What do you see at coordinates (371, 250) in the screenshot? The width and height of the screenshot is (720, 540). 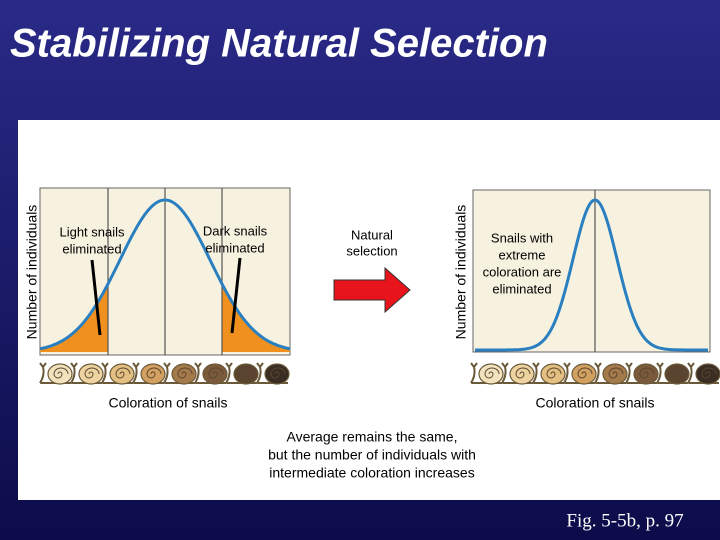 I see `arrow-label: selection` at bounding box center [371, 250].